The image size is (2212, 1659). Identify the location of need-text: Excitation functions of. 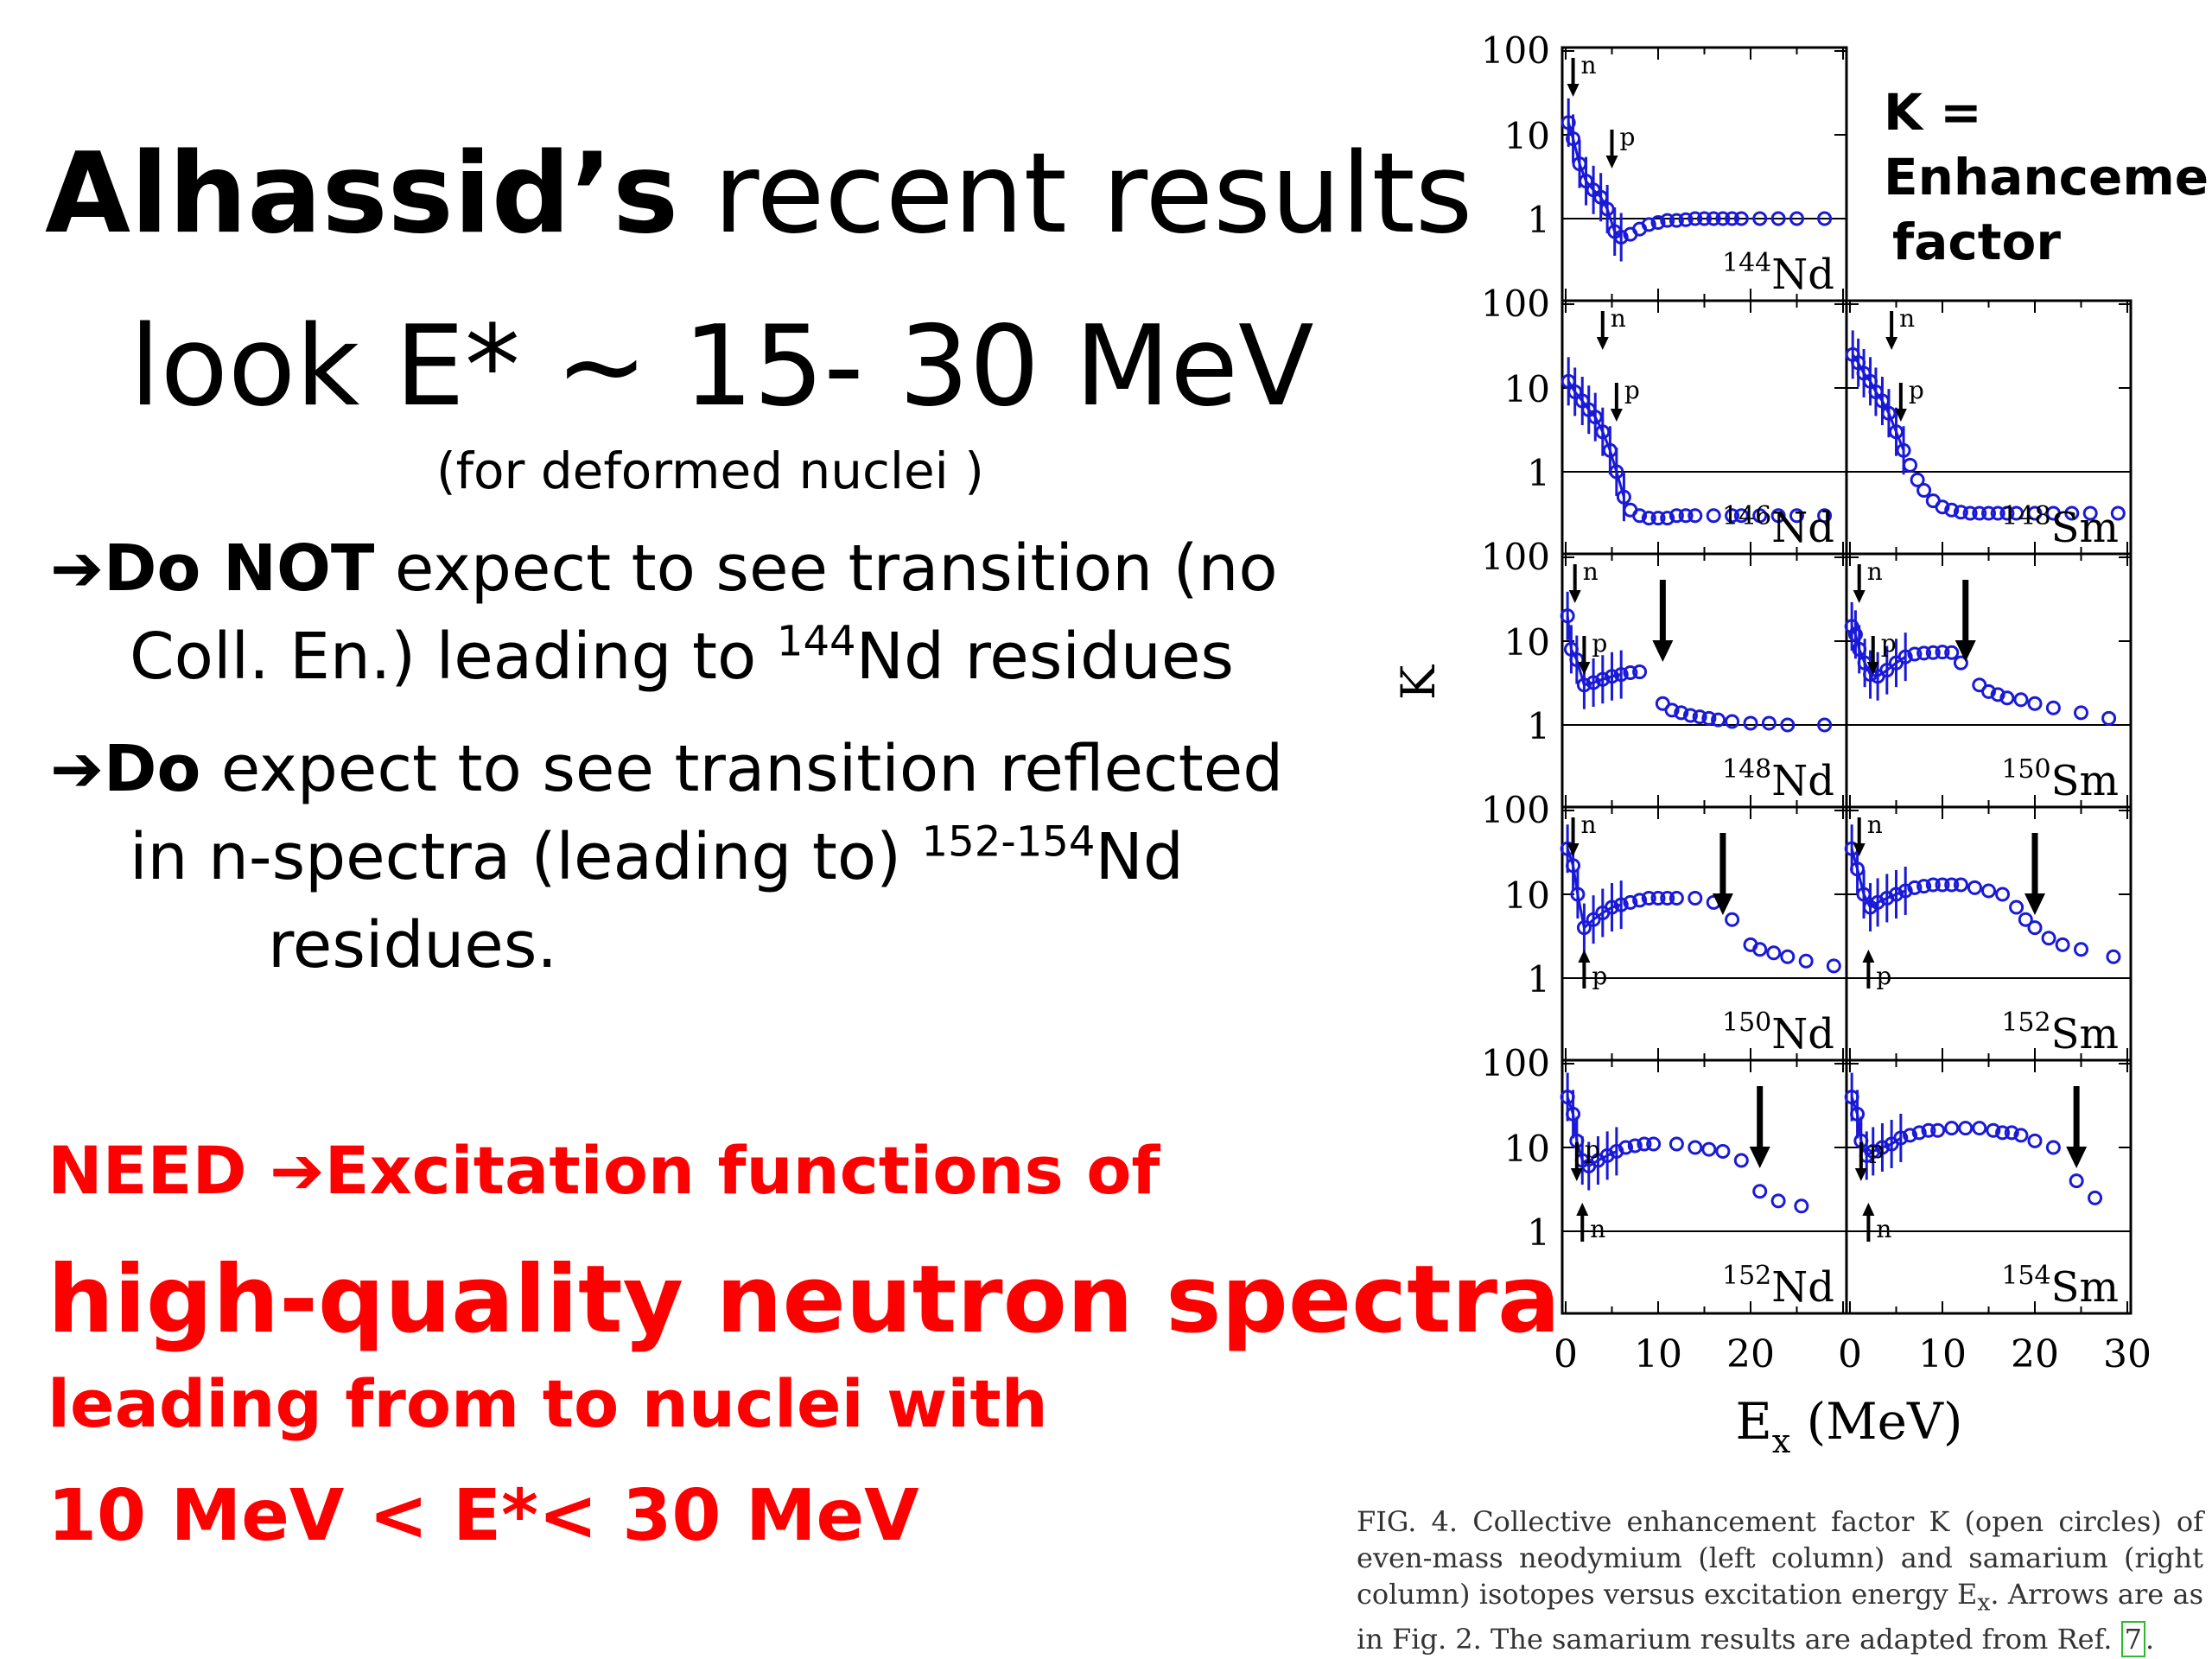
(742, 1170).